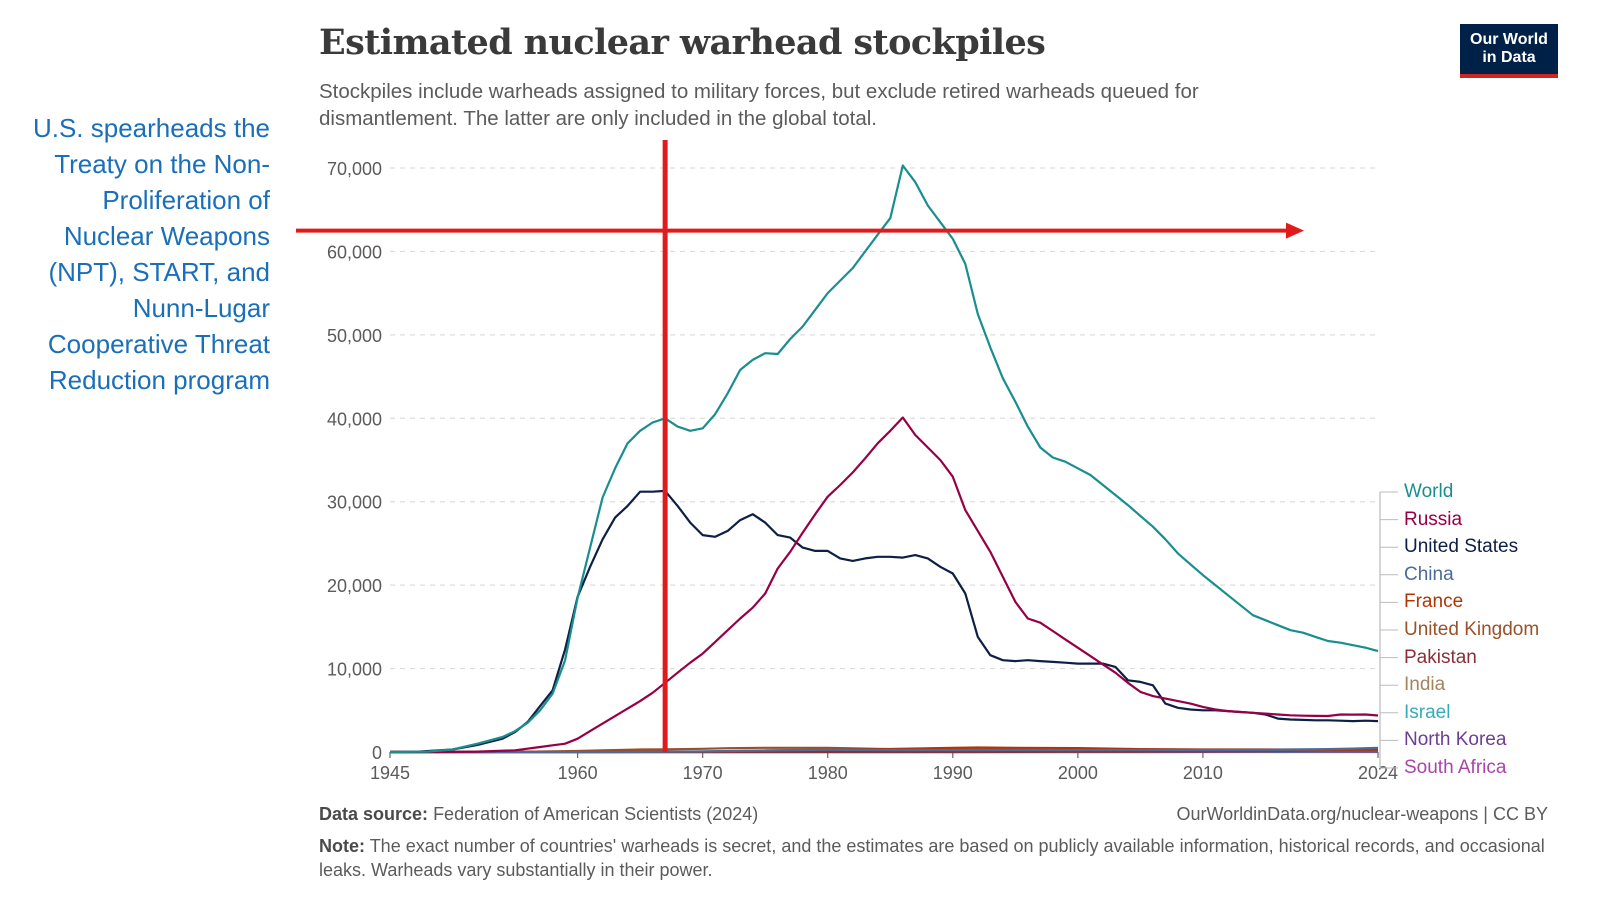 The width and height of the screenshot is (1600, 899). I want to click on reference-arrowhead, so click(1295, 230).